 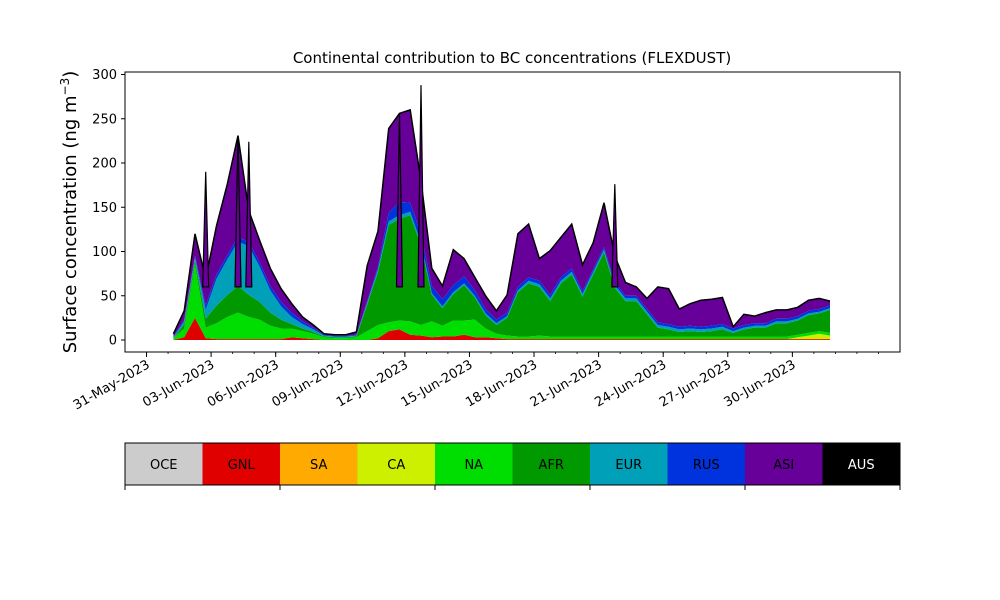 I want to click on area-series-na, so click(x=501, y=302).